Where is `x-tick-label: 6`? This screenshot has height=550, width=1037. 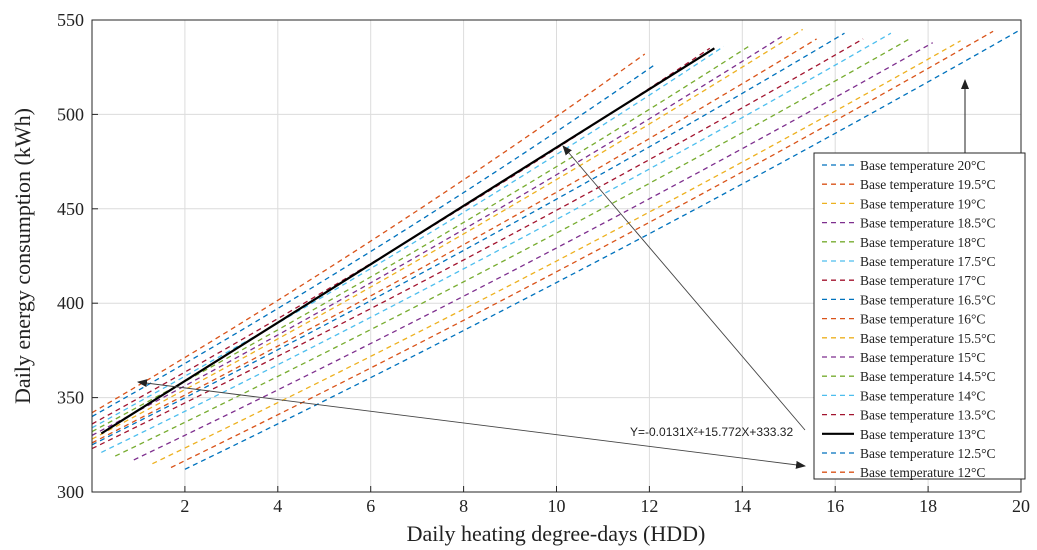 x-tick-label: 6 is located at coordinates (370, 506).